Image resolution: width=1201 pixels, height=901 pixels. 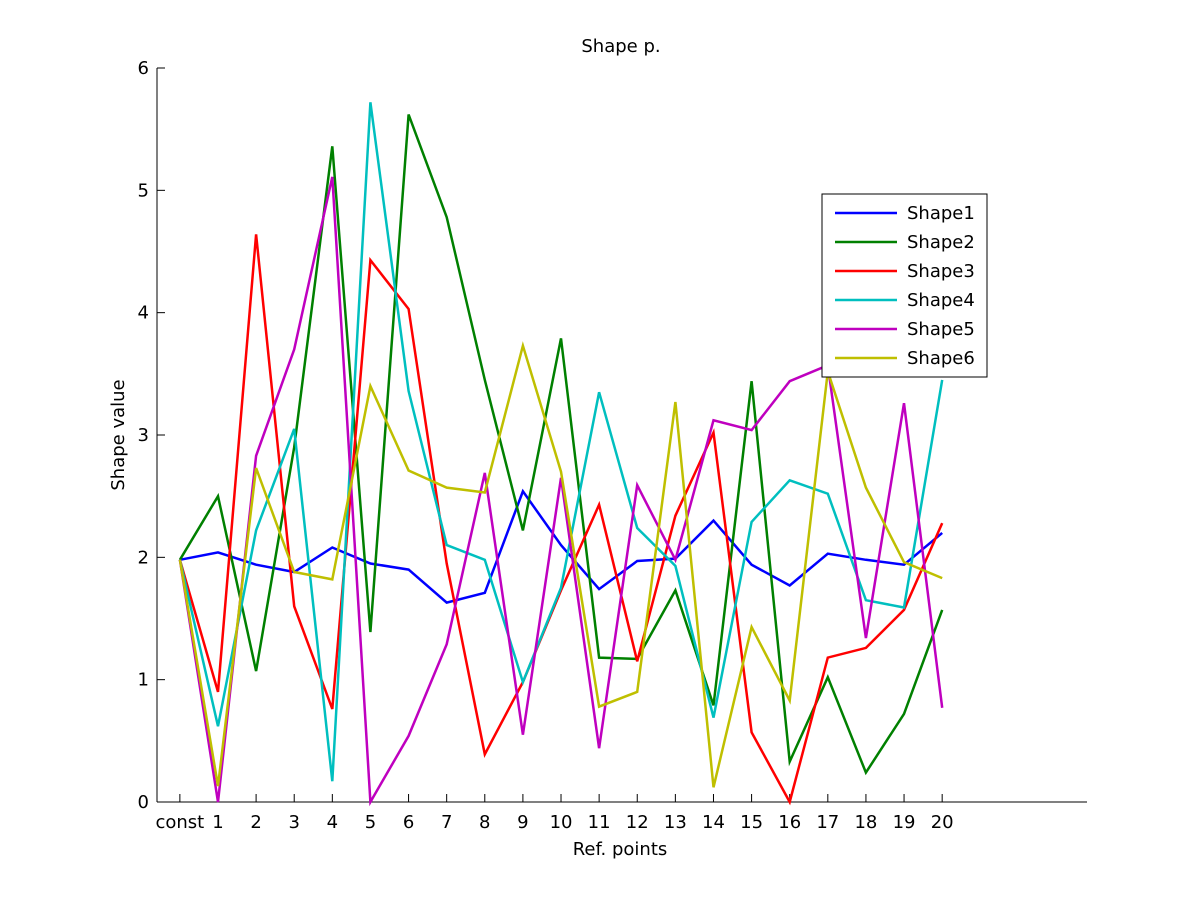 I want to click on y-tick-label: 3, so click(x=143, y=435).